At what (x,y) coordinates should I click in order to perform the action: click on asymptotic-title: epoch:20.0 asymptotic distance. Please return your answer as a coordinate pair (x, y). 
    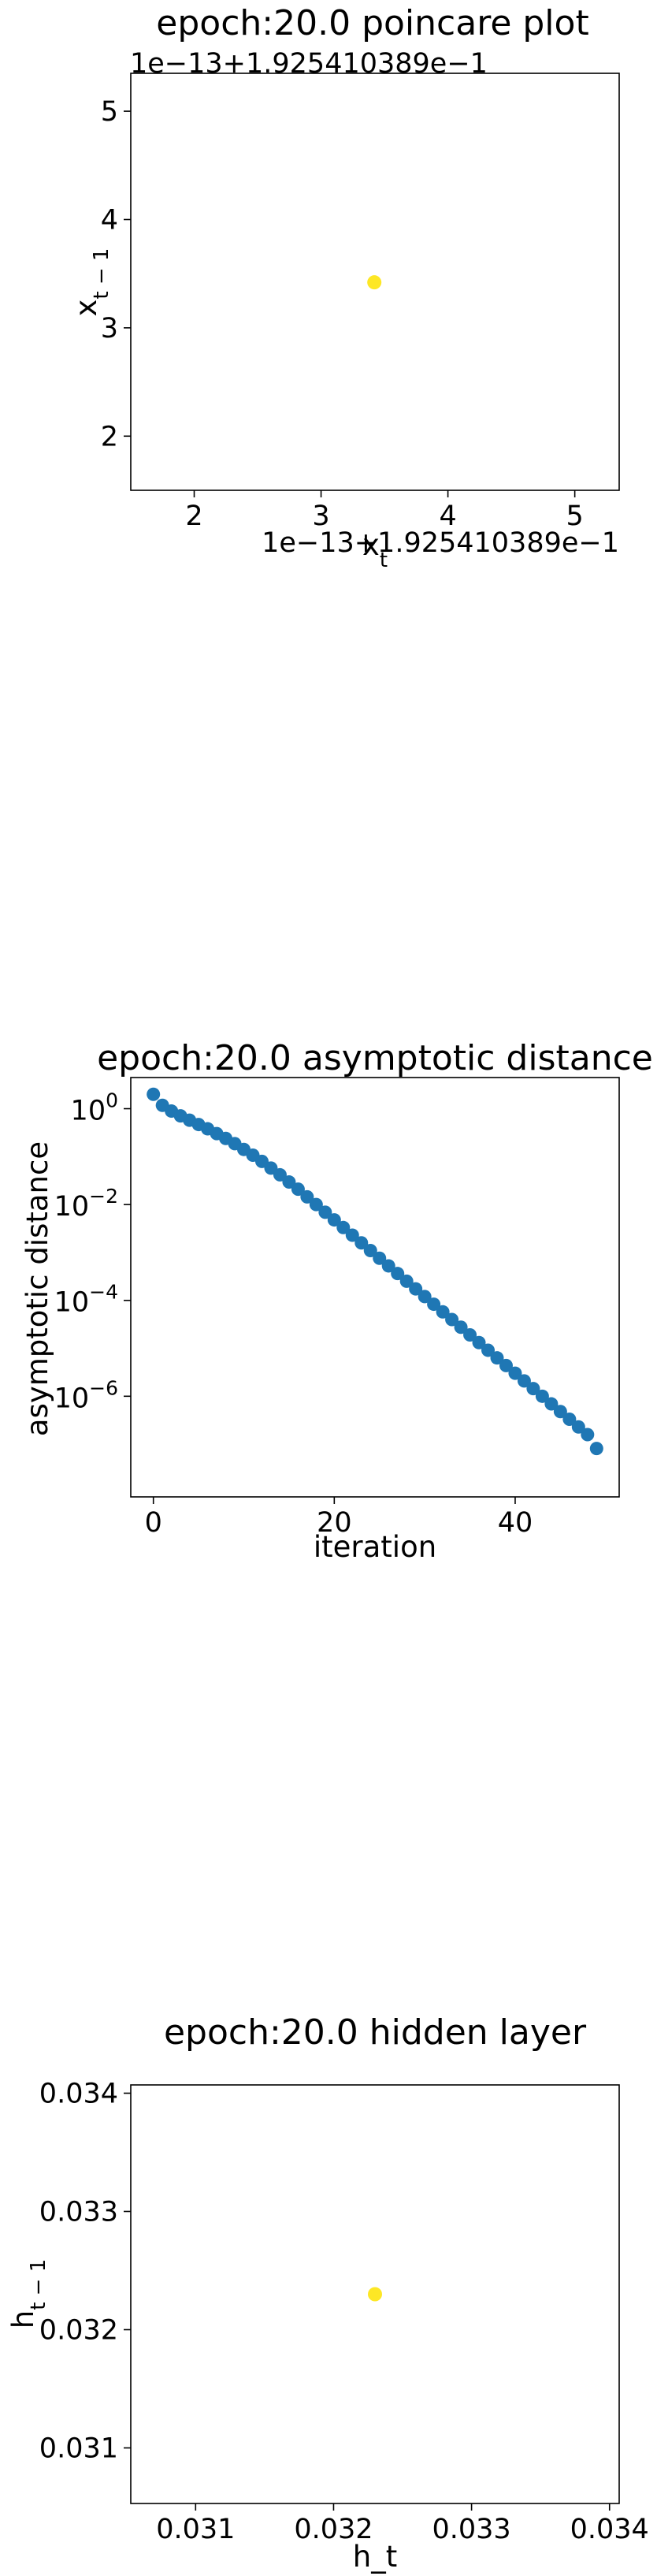
    Looking at the image, I should click on (375, 1058).